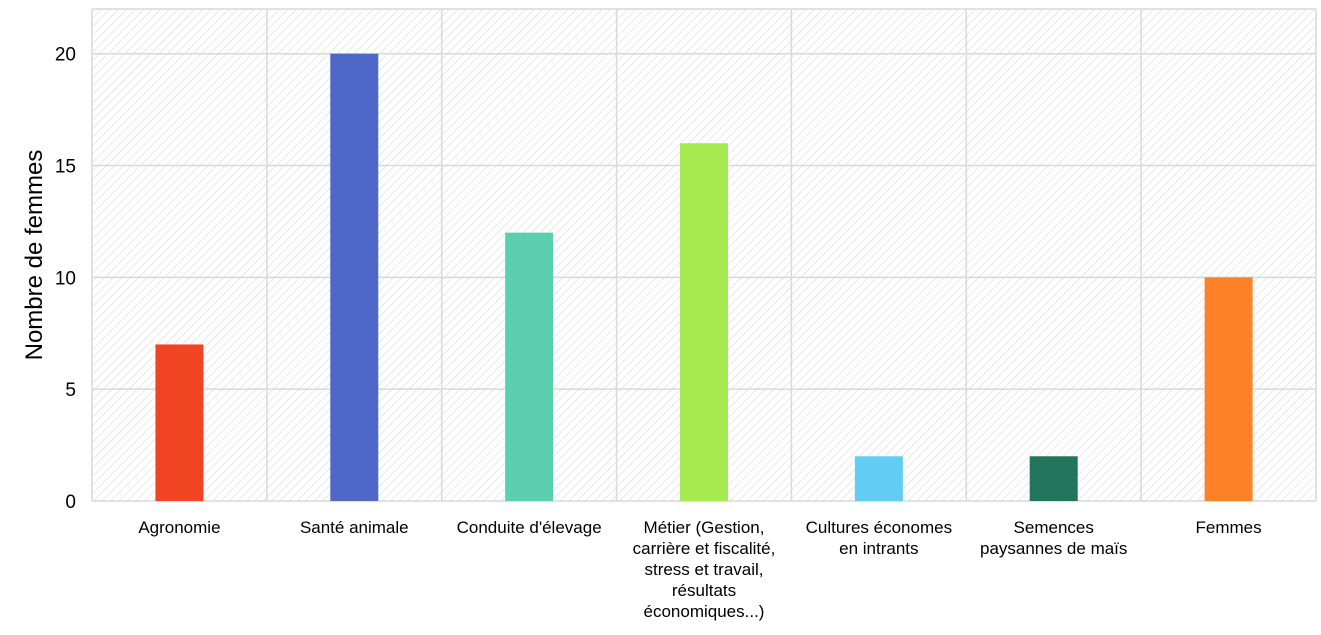 The width and height of the screenshot is (1321, 635). Describe the element at coordinates (34, 255) in the screenshot. I see `y-axis-title: Nombre de femmes` at that location.